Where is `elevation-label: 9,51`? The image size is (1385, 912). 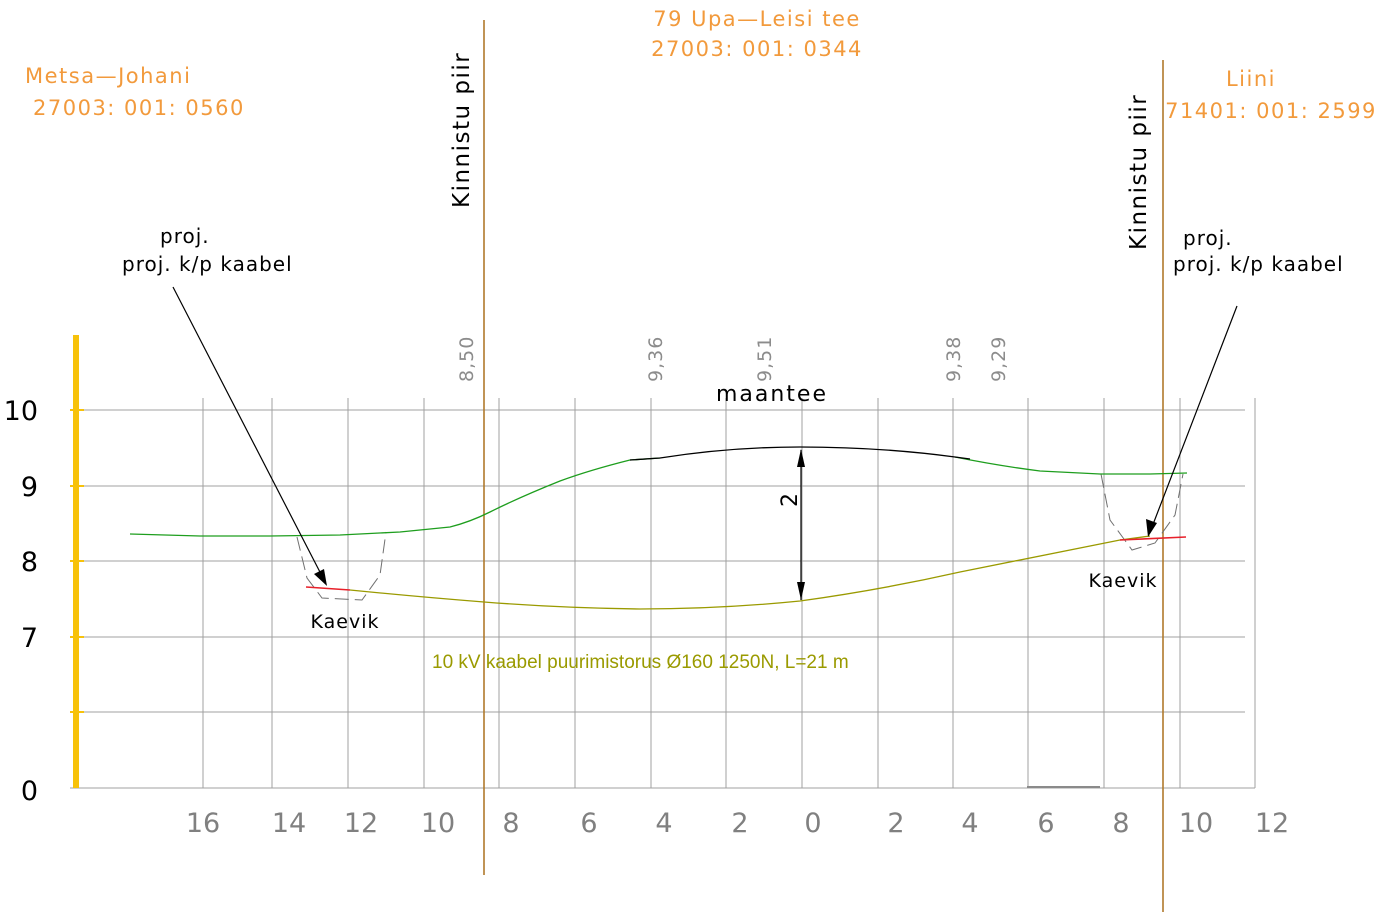 elevation-label: 9,51 is located at coordinates (765, 359).